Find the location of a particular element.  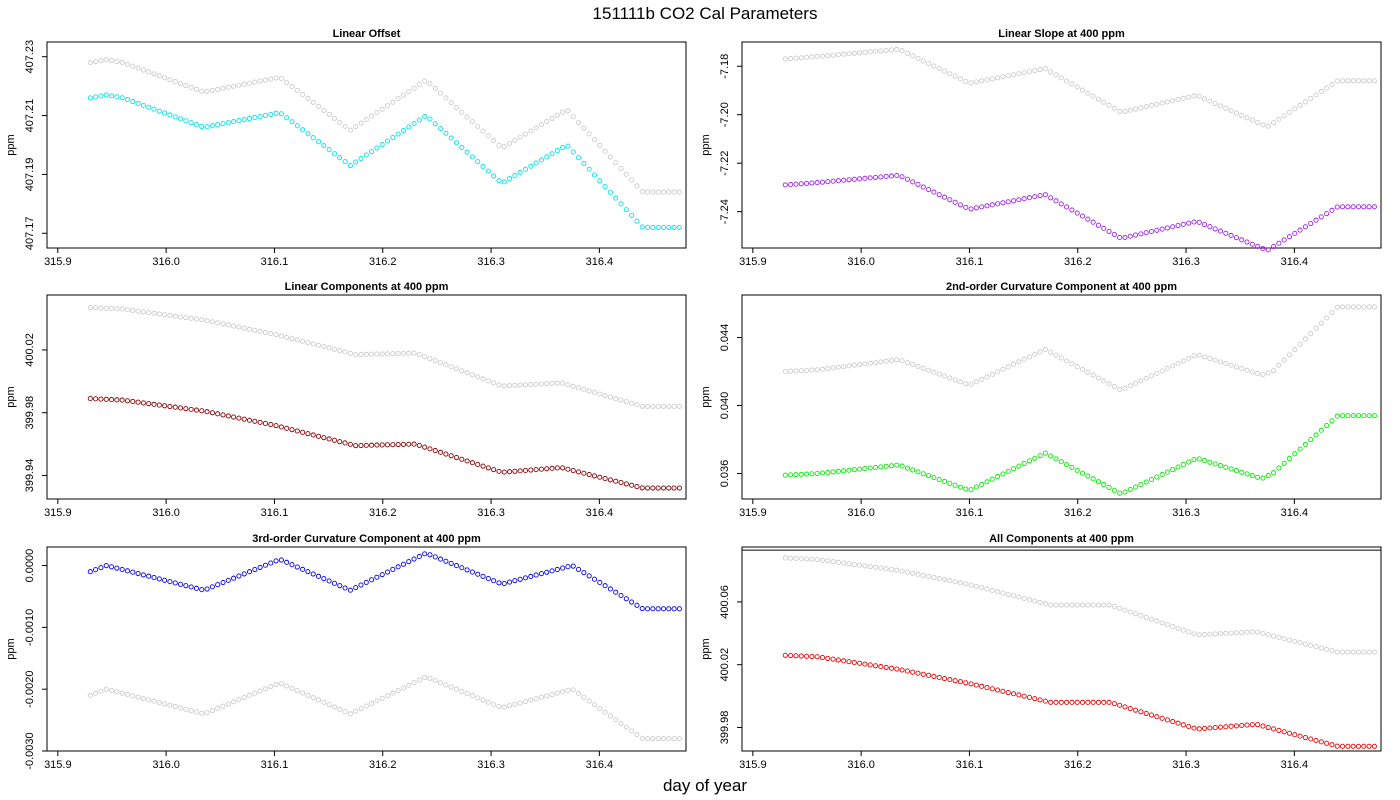

plot-frame is located at coordinates (1061, 649).